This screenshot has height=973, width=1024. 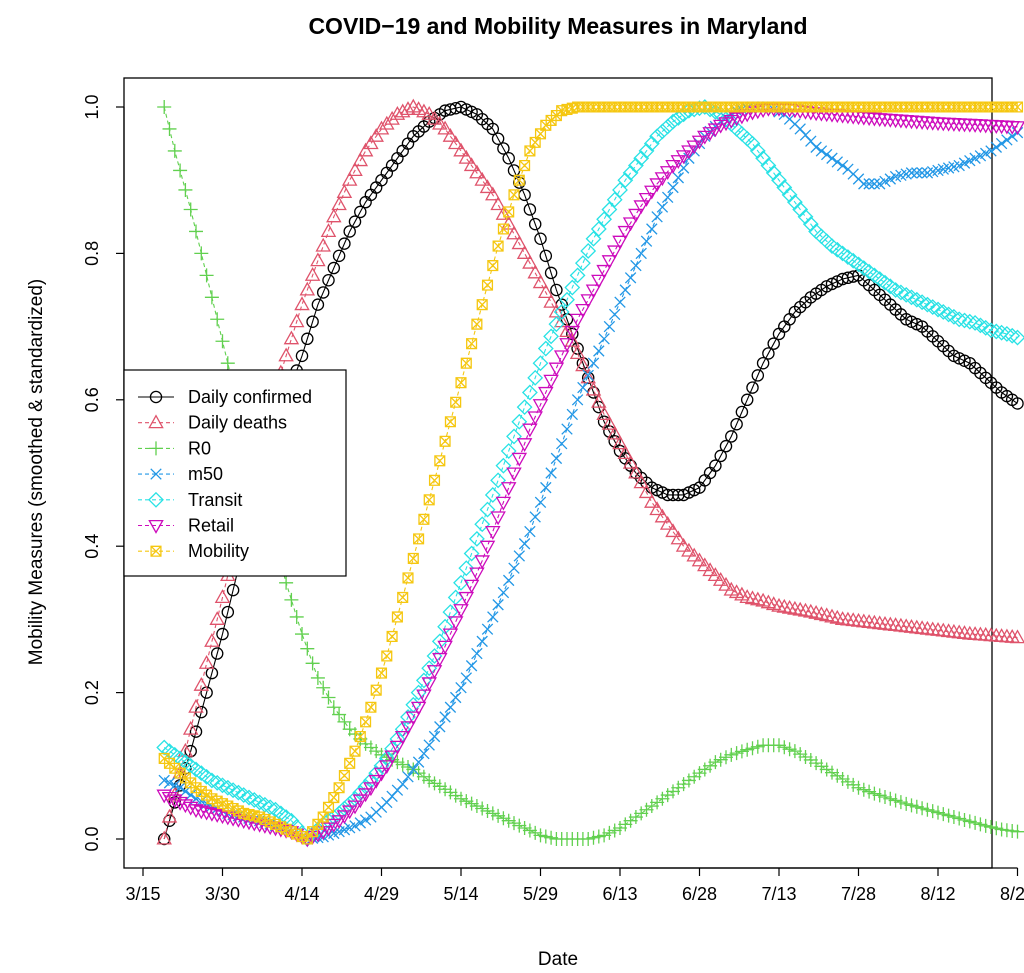 What do you see at coordinates (619, 894) in the screenshot?
I see `x-tick-label: 6/13` at bounding box center [619, 894].